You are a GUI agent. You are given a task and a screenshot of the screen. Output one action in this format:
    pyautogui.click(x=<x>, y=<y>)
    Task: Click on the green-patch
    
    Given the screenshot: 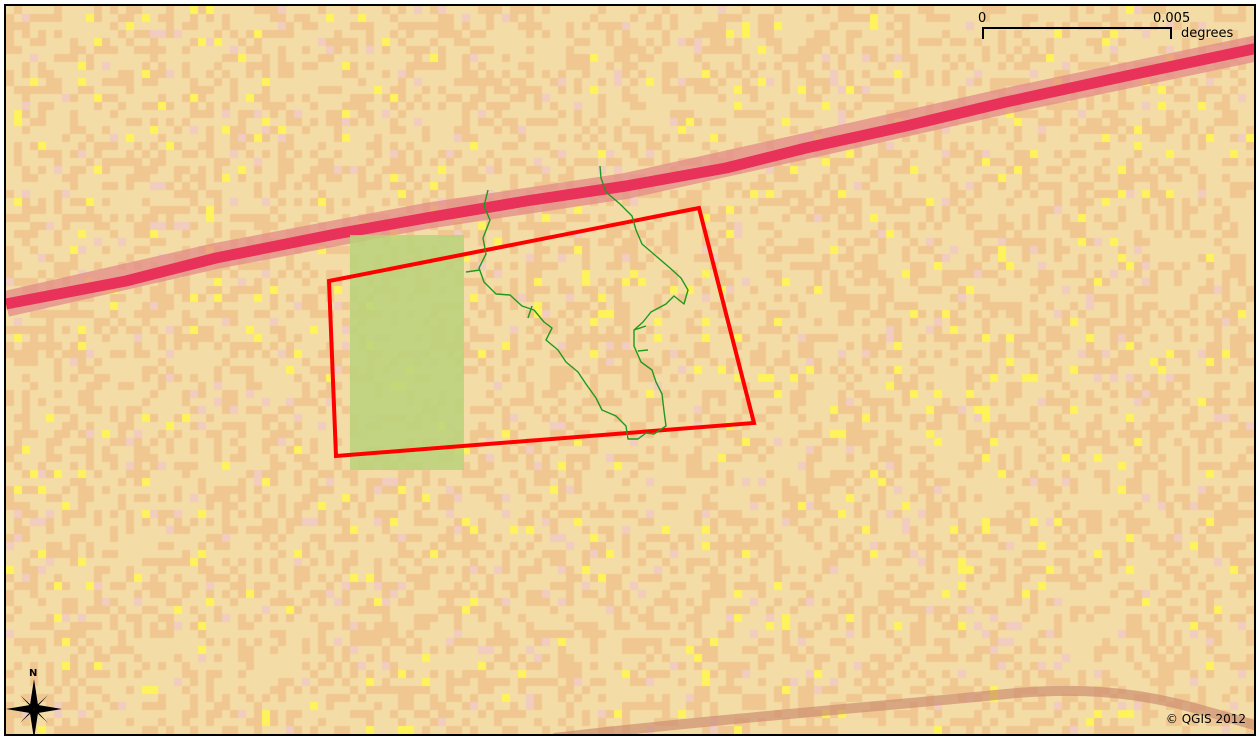 What is the action you would take?
    pyautogui.click(x=407, y=352)
    